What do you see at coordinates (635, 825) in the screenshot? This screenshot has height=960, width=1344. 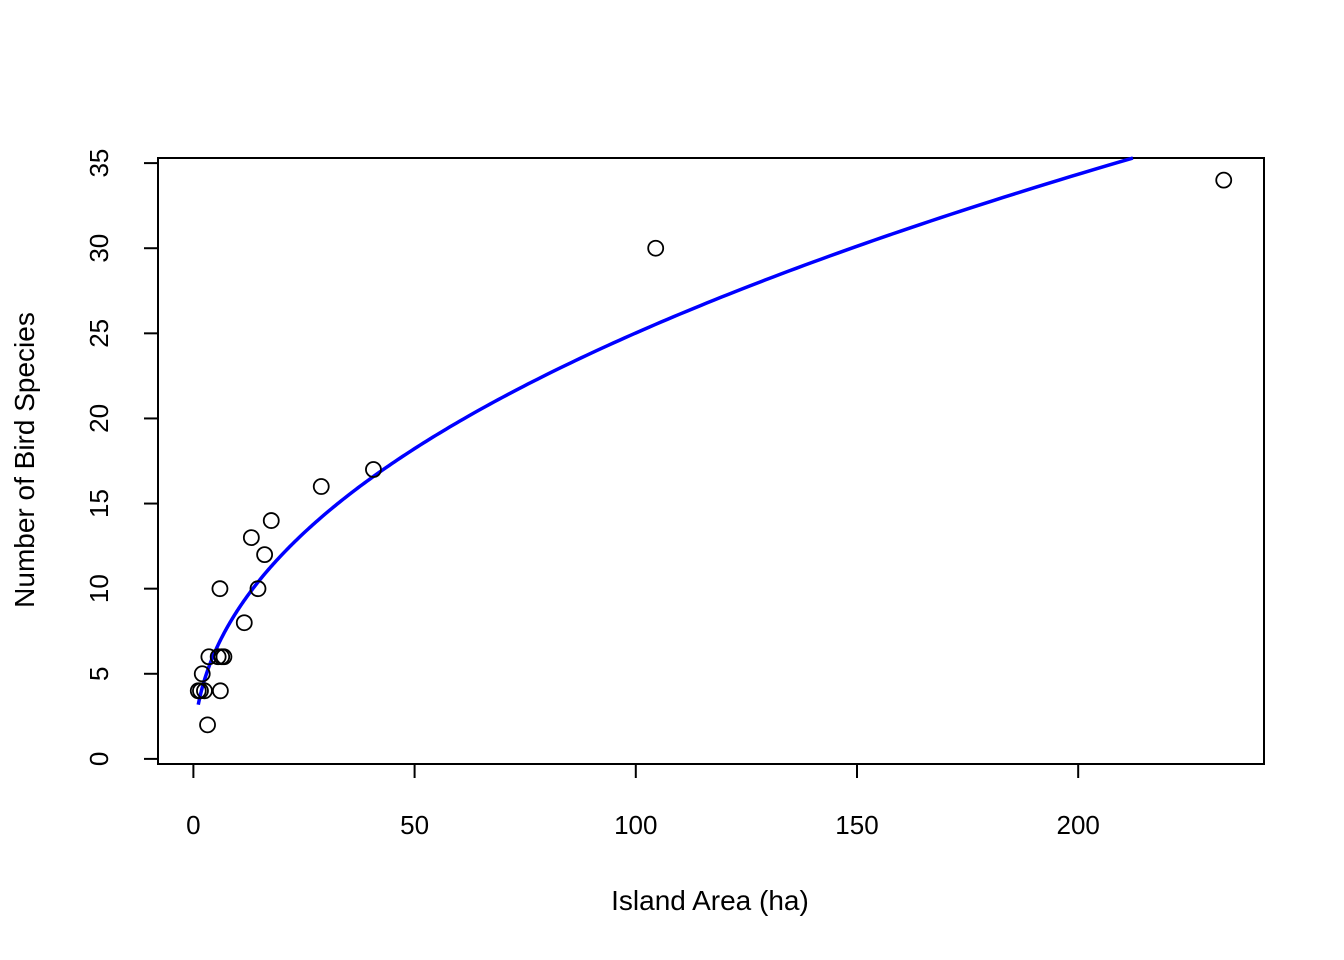 I see `x-tick-label: 100` at bounding box center [635, 825].